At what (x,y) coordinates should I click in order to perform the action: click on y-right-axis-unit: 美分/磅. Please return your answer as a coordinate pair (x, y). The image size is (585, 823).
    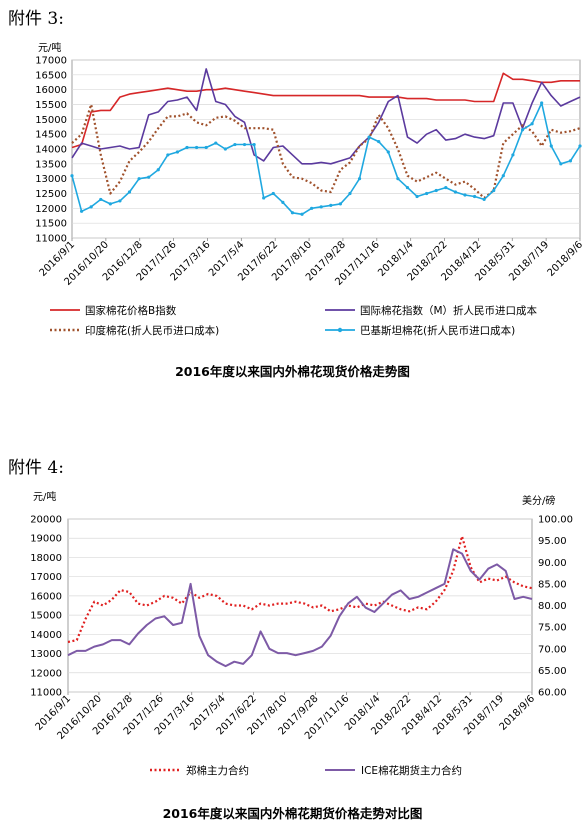
    Looking at the image, I should click on (538, 500).